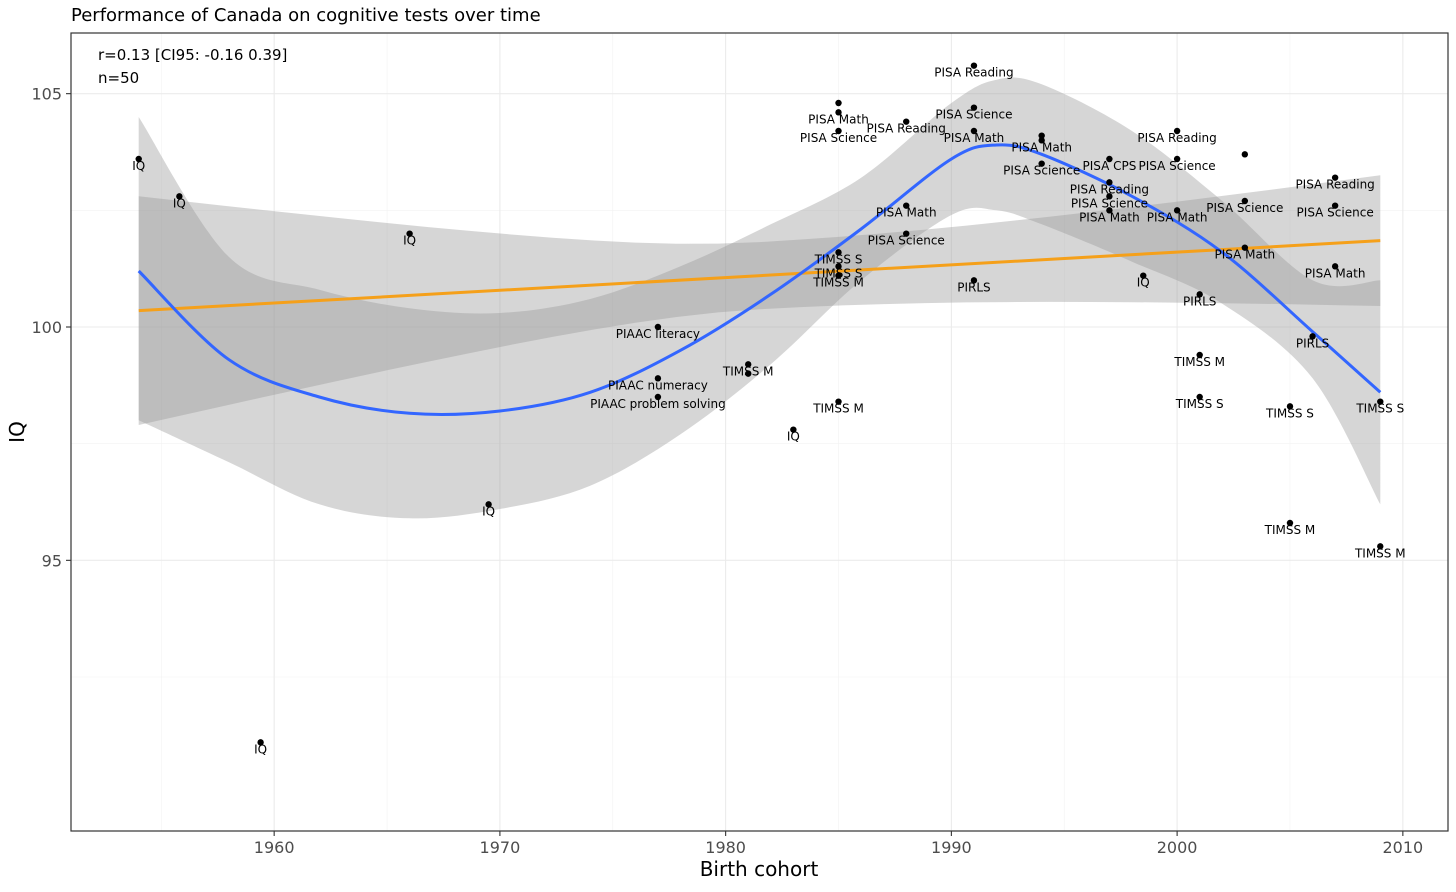 The height and width of the screenshot is (892, 1456). Describe the element at coordinates (500, 847) in the screenshot. I see `x-tick-label: 1970` at that location.